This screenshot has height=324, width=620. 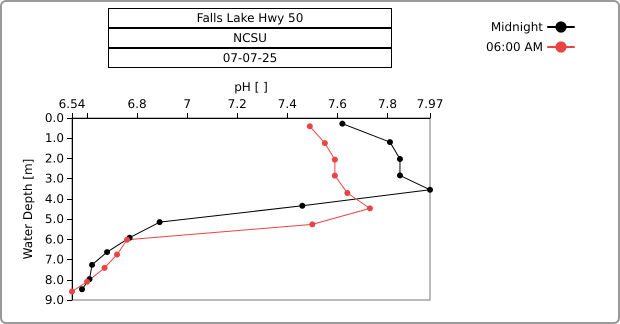 What do you see at coordinates (187, 104) in the screenshot?
I see `x-tick-label: 7` at bounding box center [187, 104].